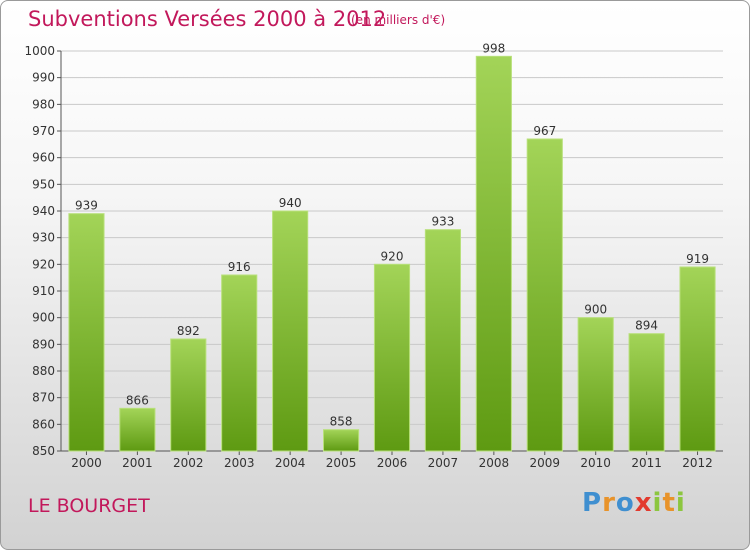 The width and height of the screenshot is (750, 550). Describe the element at coordinates (43, 451) in the screenshot. I see `y-tick-label: 850` at that location.